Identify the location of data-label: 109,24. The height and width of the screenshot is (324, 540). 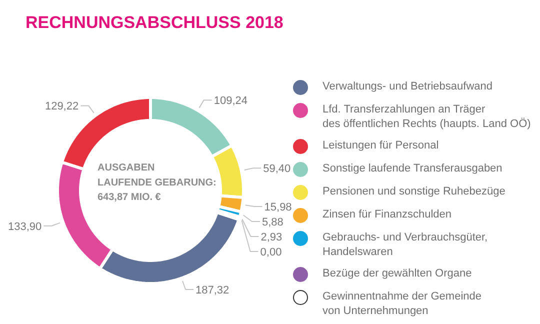
(231, 101).